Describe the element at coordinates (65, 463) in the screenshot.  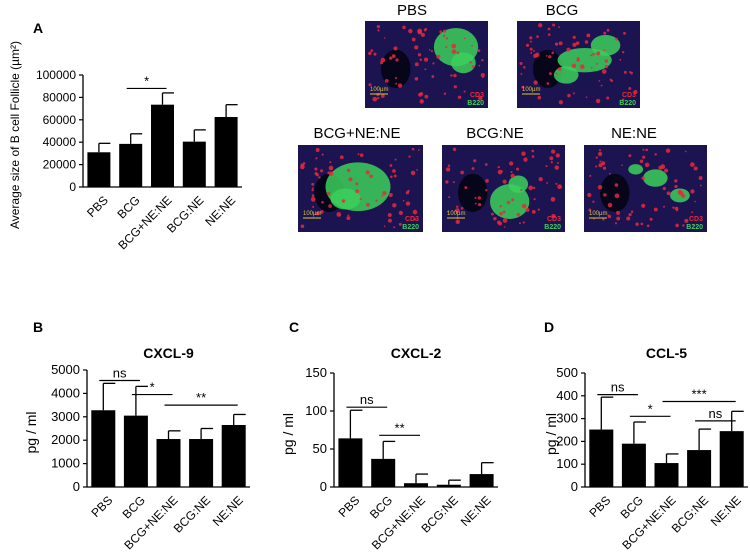
I see `chart-b-ytick-label: 1000` at that location.